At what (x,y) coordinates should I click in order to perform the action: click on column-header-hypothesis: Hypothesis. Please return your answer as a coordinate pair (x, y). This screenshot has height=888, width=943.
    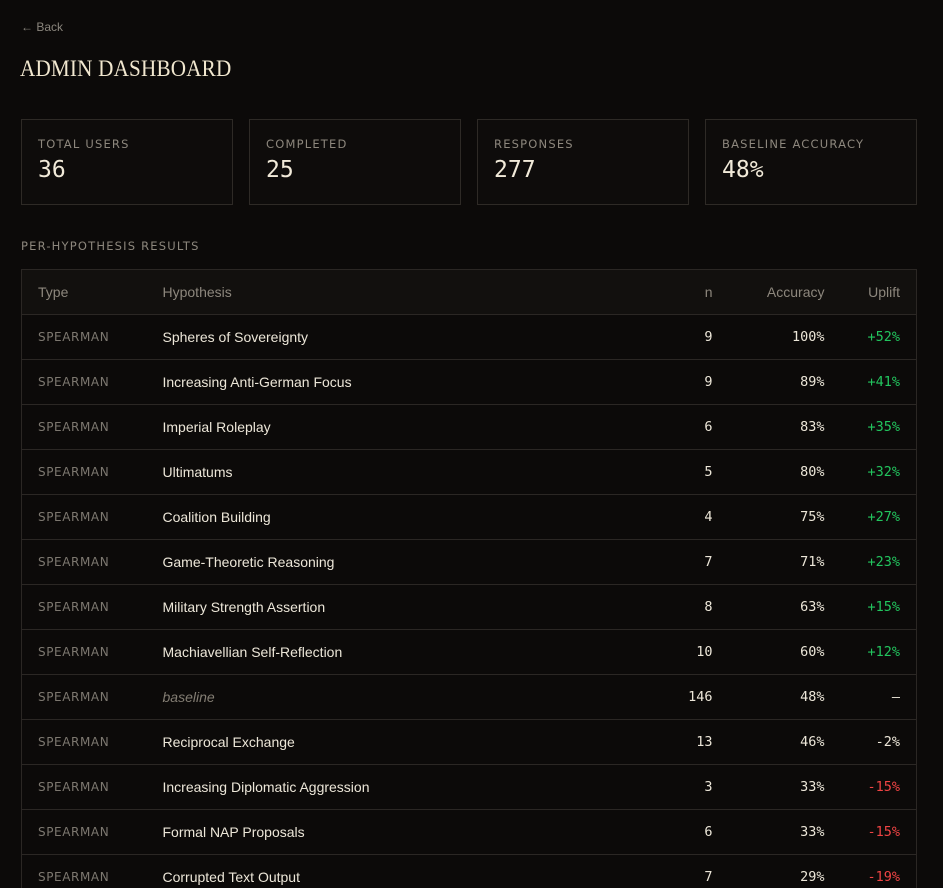
    Looking at the image, I should click on (396, 292).